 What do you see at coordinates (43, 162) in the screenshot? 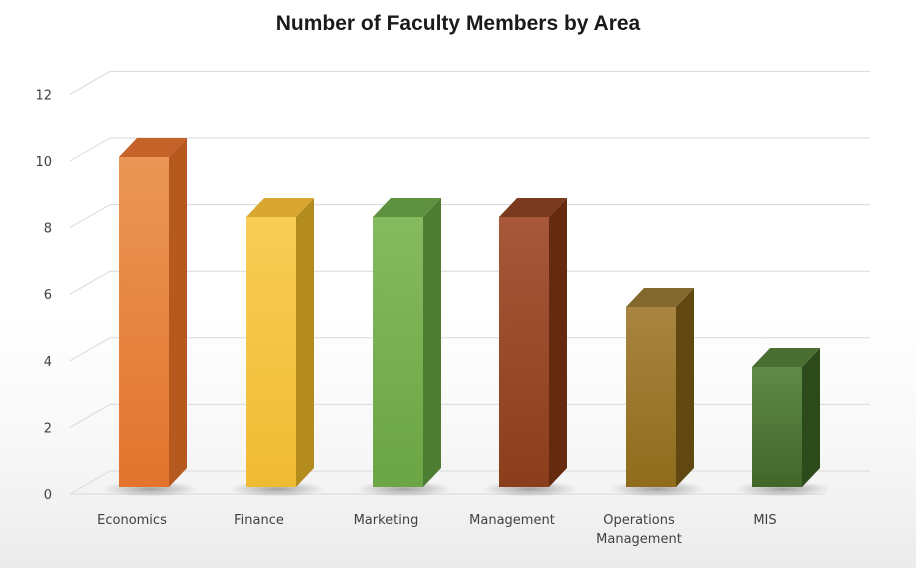
I see `y-tick-label: 10` at bounding box center [43, 162].